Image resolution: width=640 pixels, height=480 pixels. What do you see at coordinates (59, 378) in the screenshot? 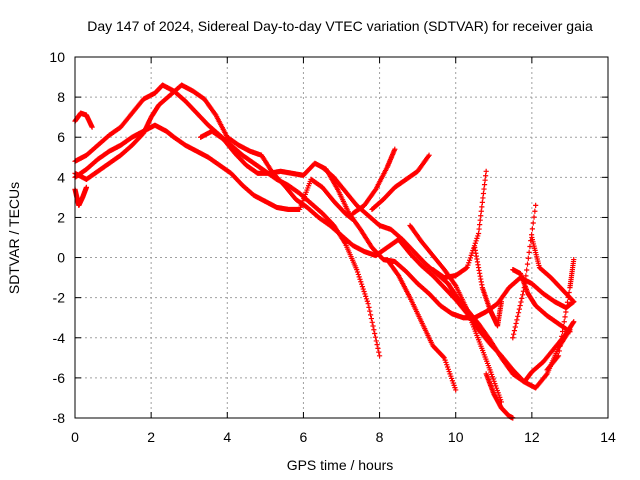
I see `y-tick-label: -6` at bounding box center [59, 378].